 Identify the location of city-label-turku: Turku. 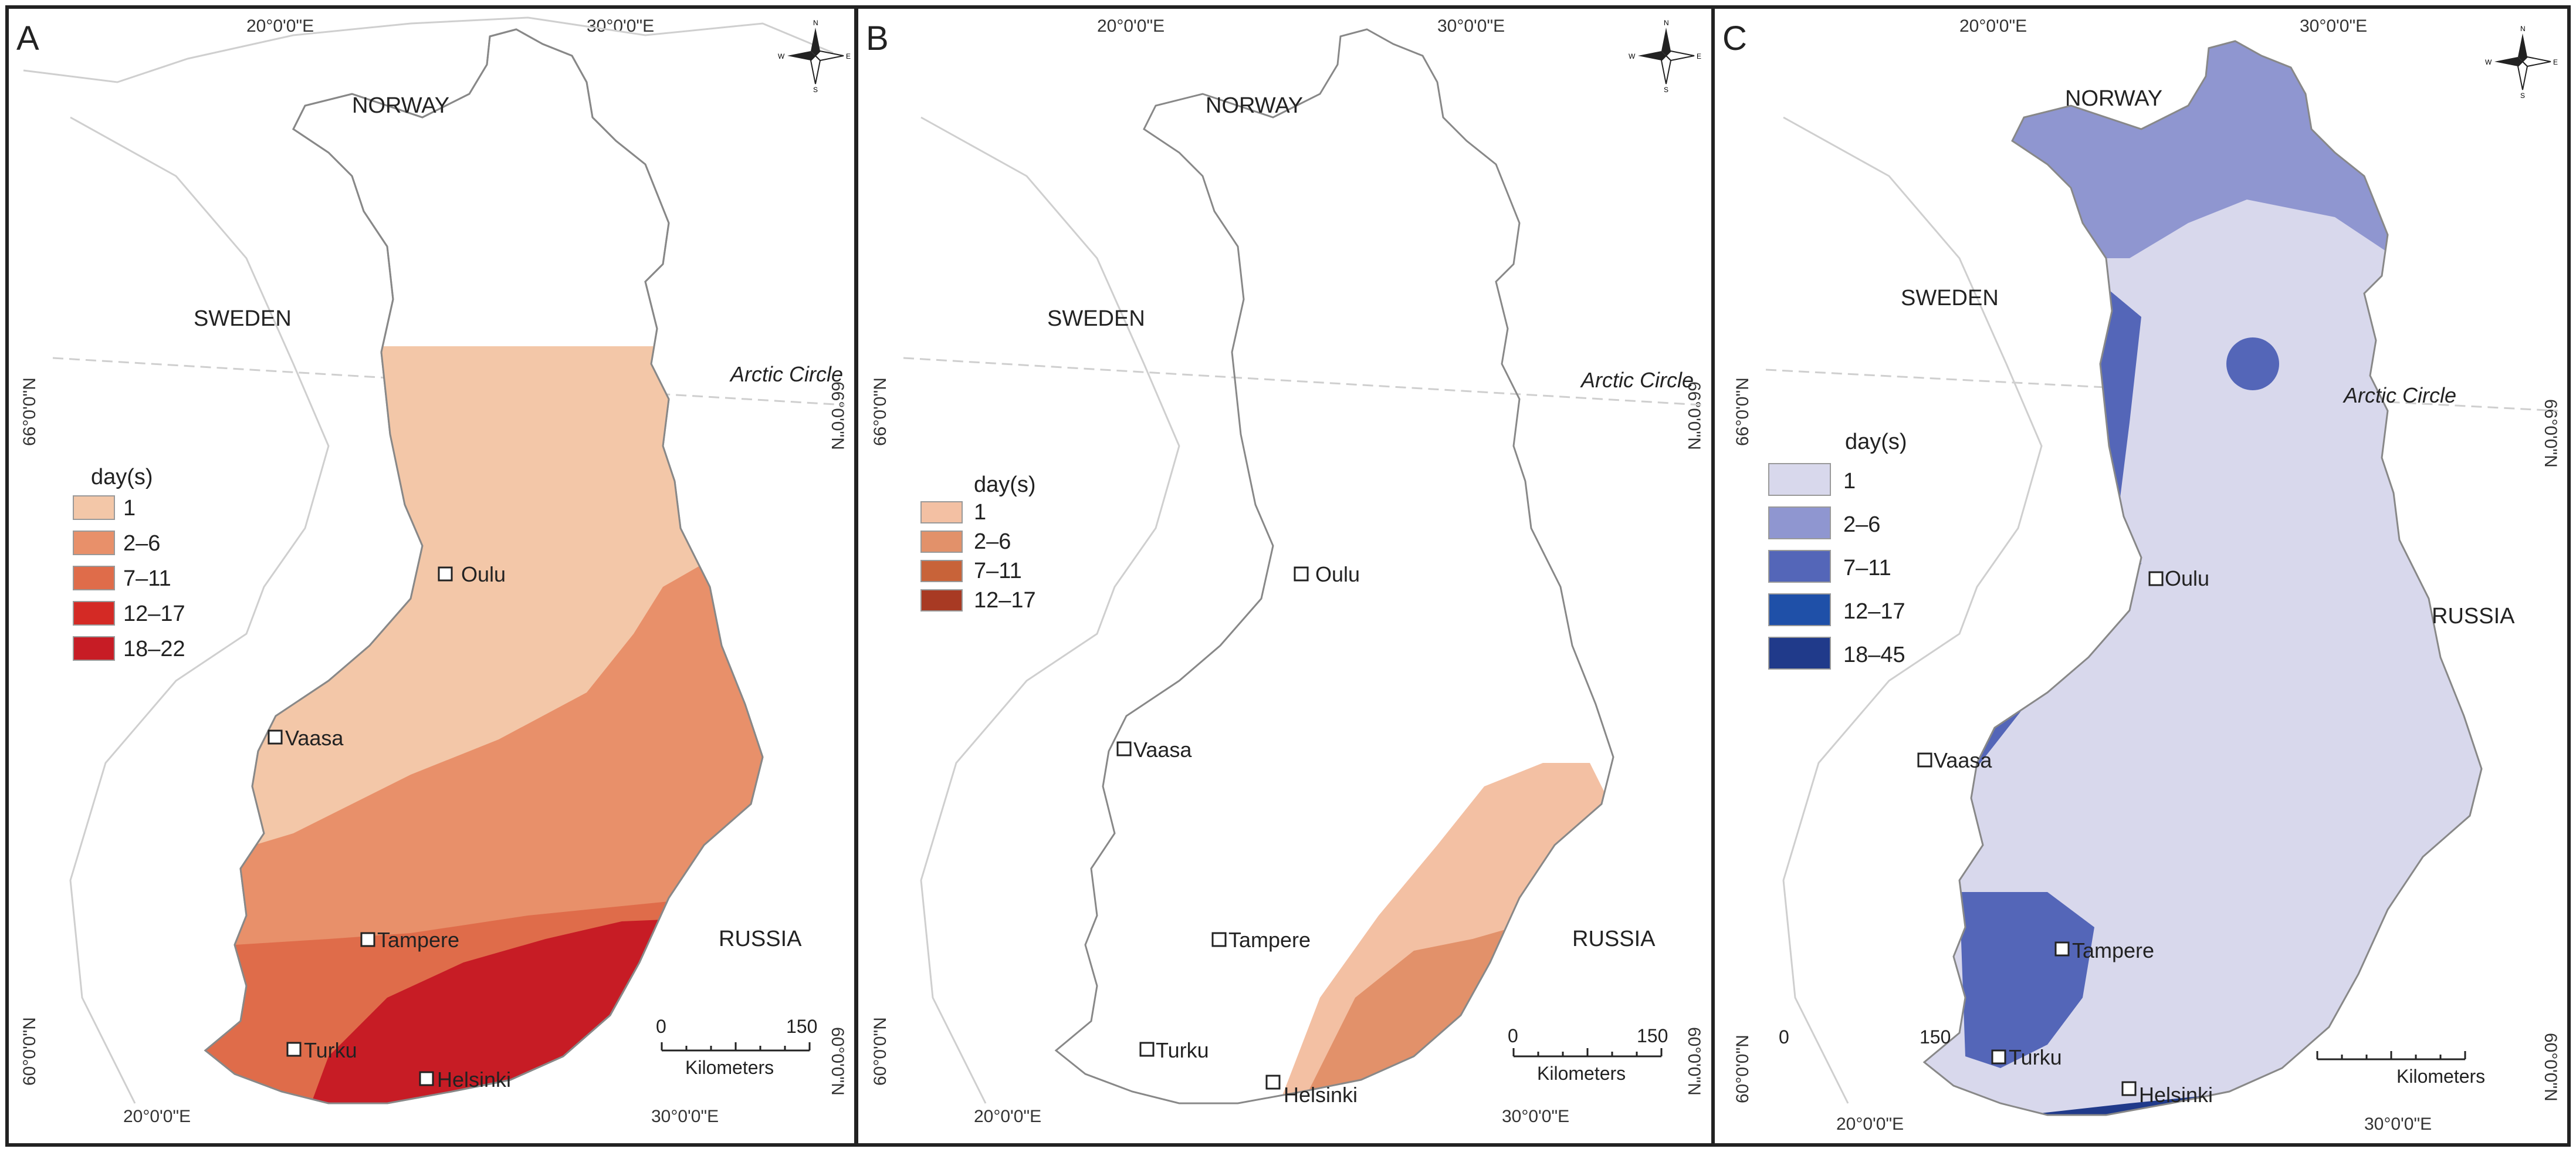
(2035, 1057).